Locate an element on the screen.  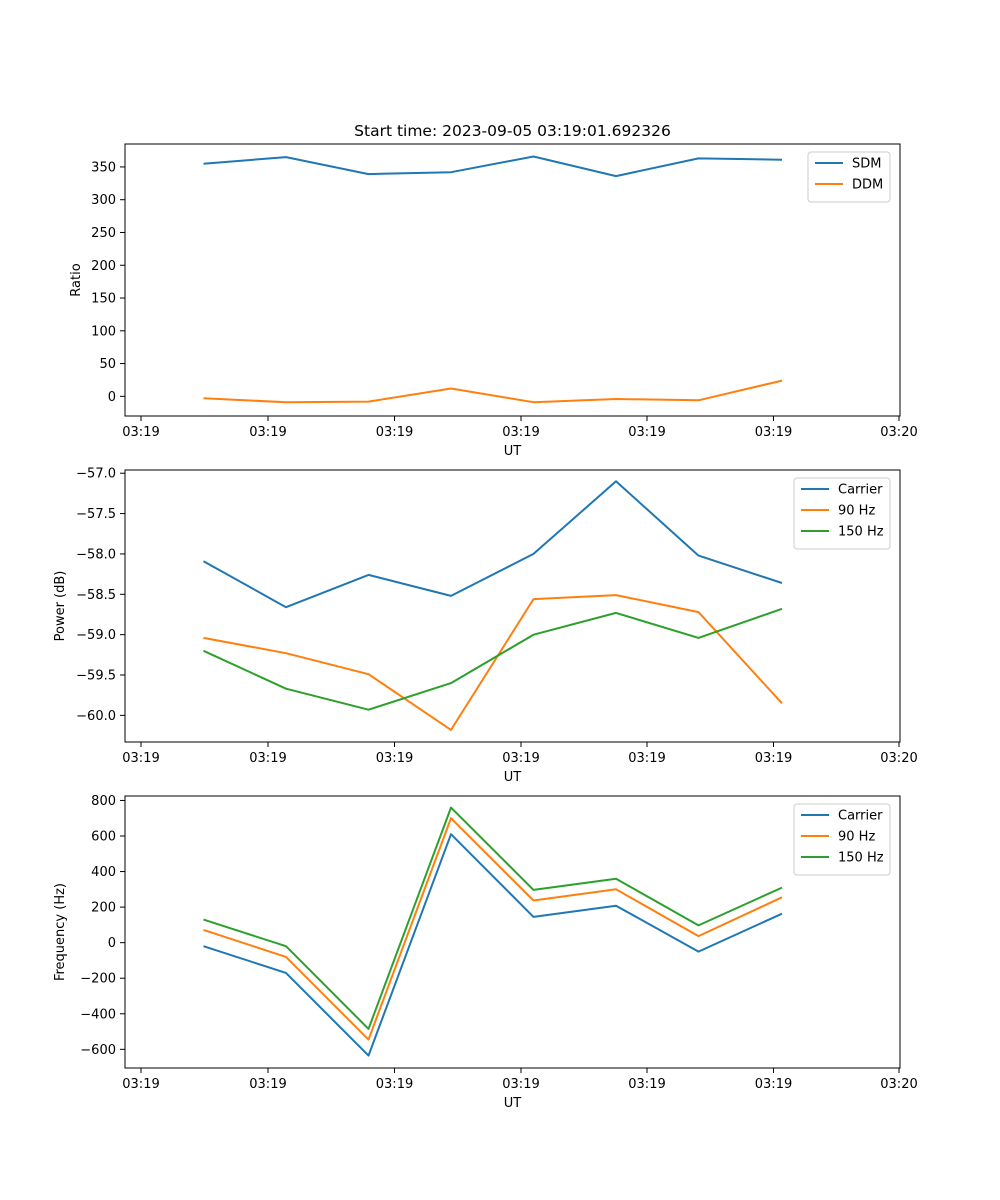
legend-label: DDM is located at coordinates (867, 185).